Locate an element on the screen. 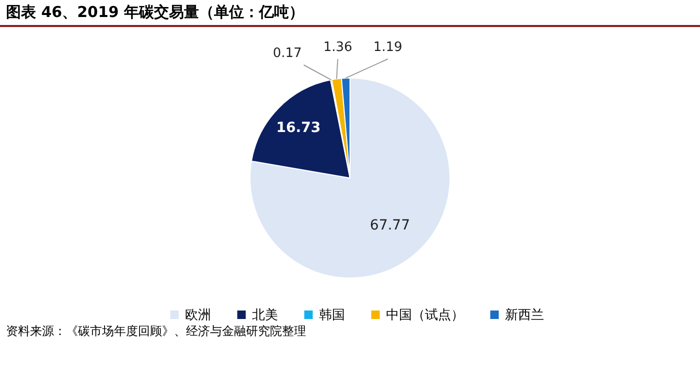 Image resolution: width=700 pixels, height=376 pixels. data-label: 0.17 is located at coordinates (287, 53).